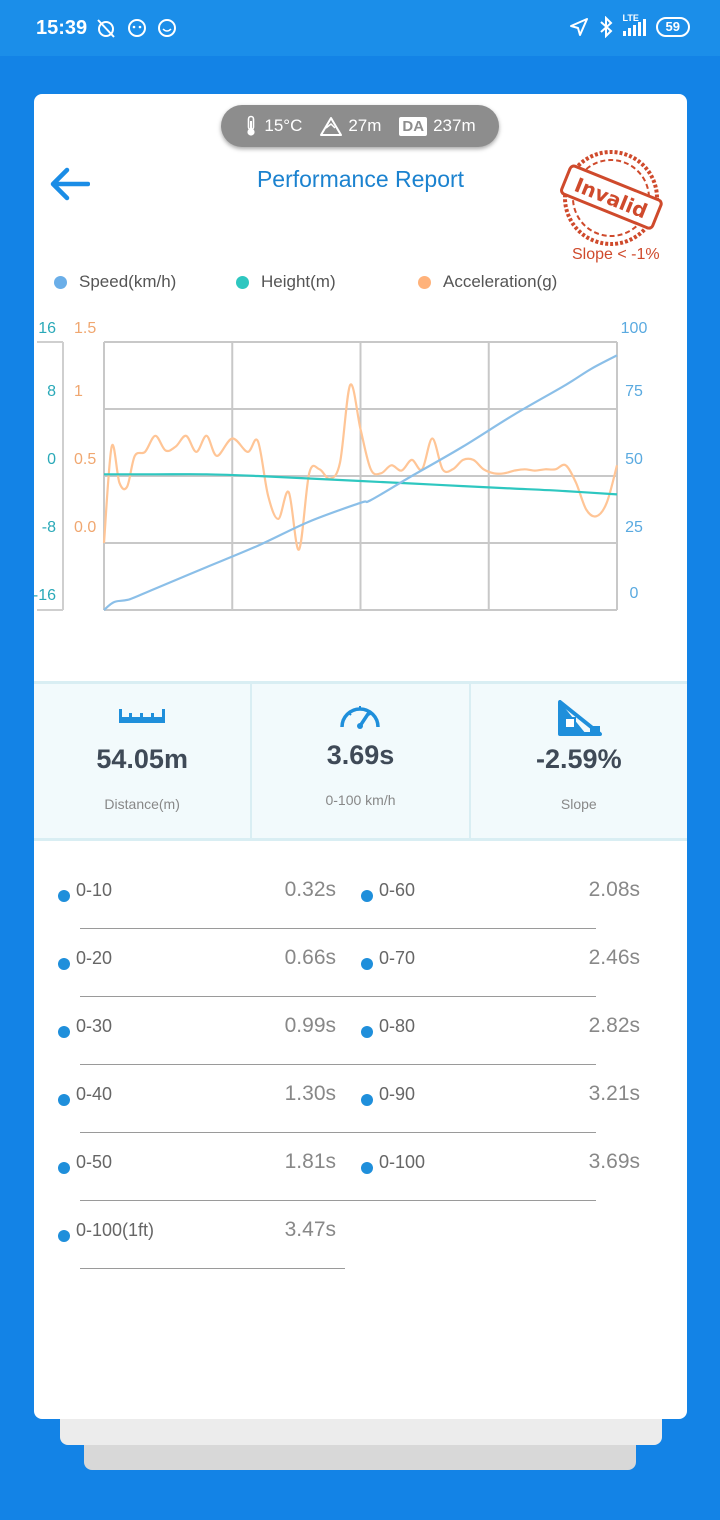 The height and width of the screenshot is (1520, 720). What do you see at coordinates (397, 958) in the screenshot?
I see `interval-label: 0-70` at bounding box center [397, 958].